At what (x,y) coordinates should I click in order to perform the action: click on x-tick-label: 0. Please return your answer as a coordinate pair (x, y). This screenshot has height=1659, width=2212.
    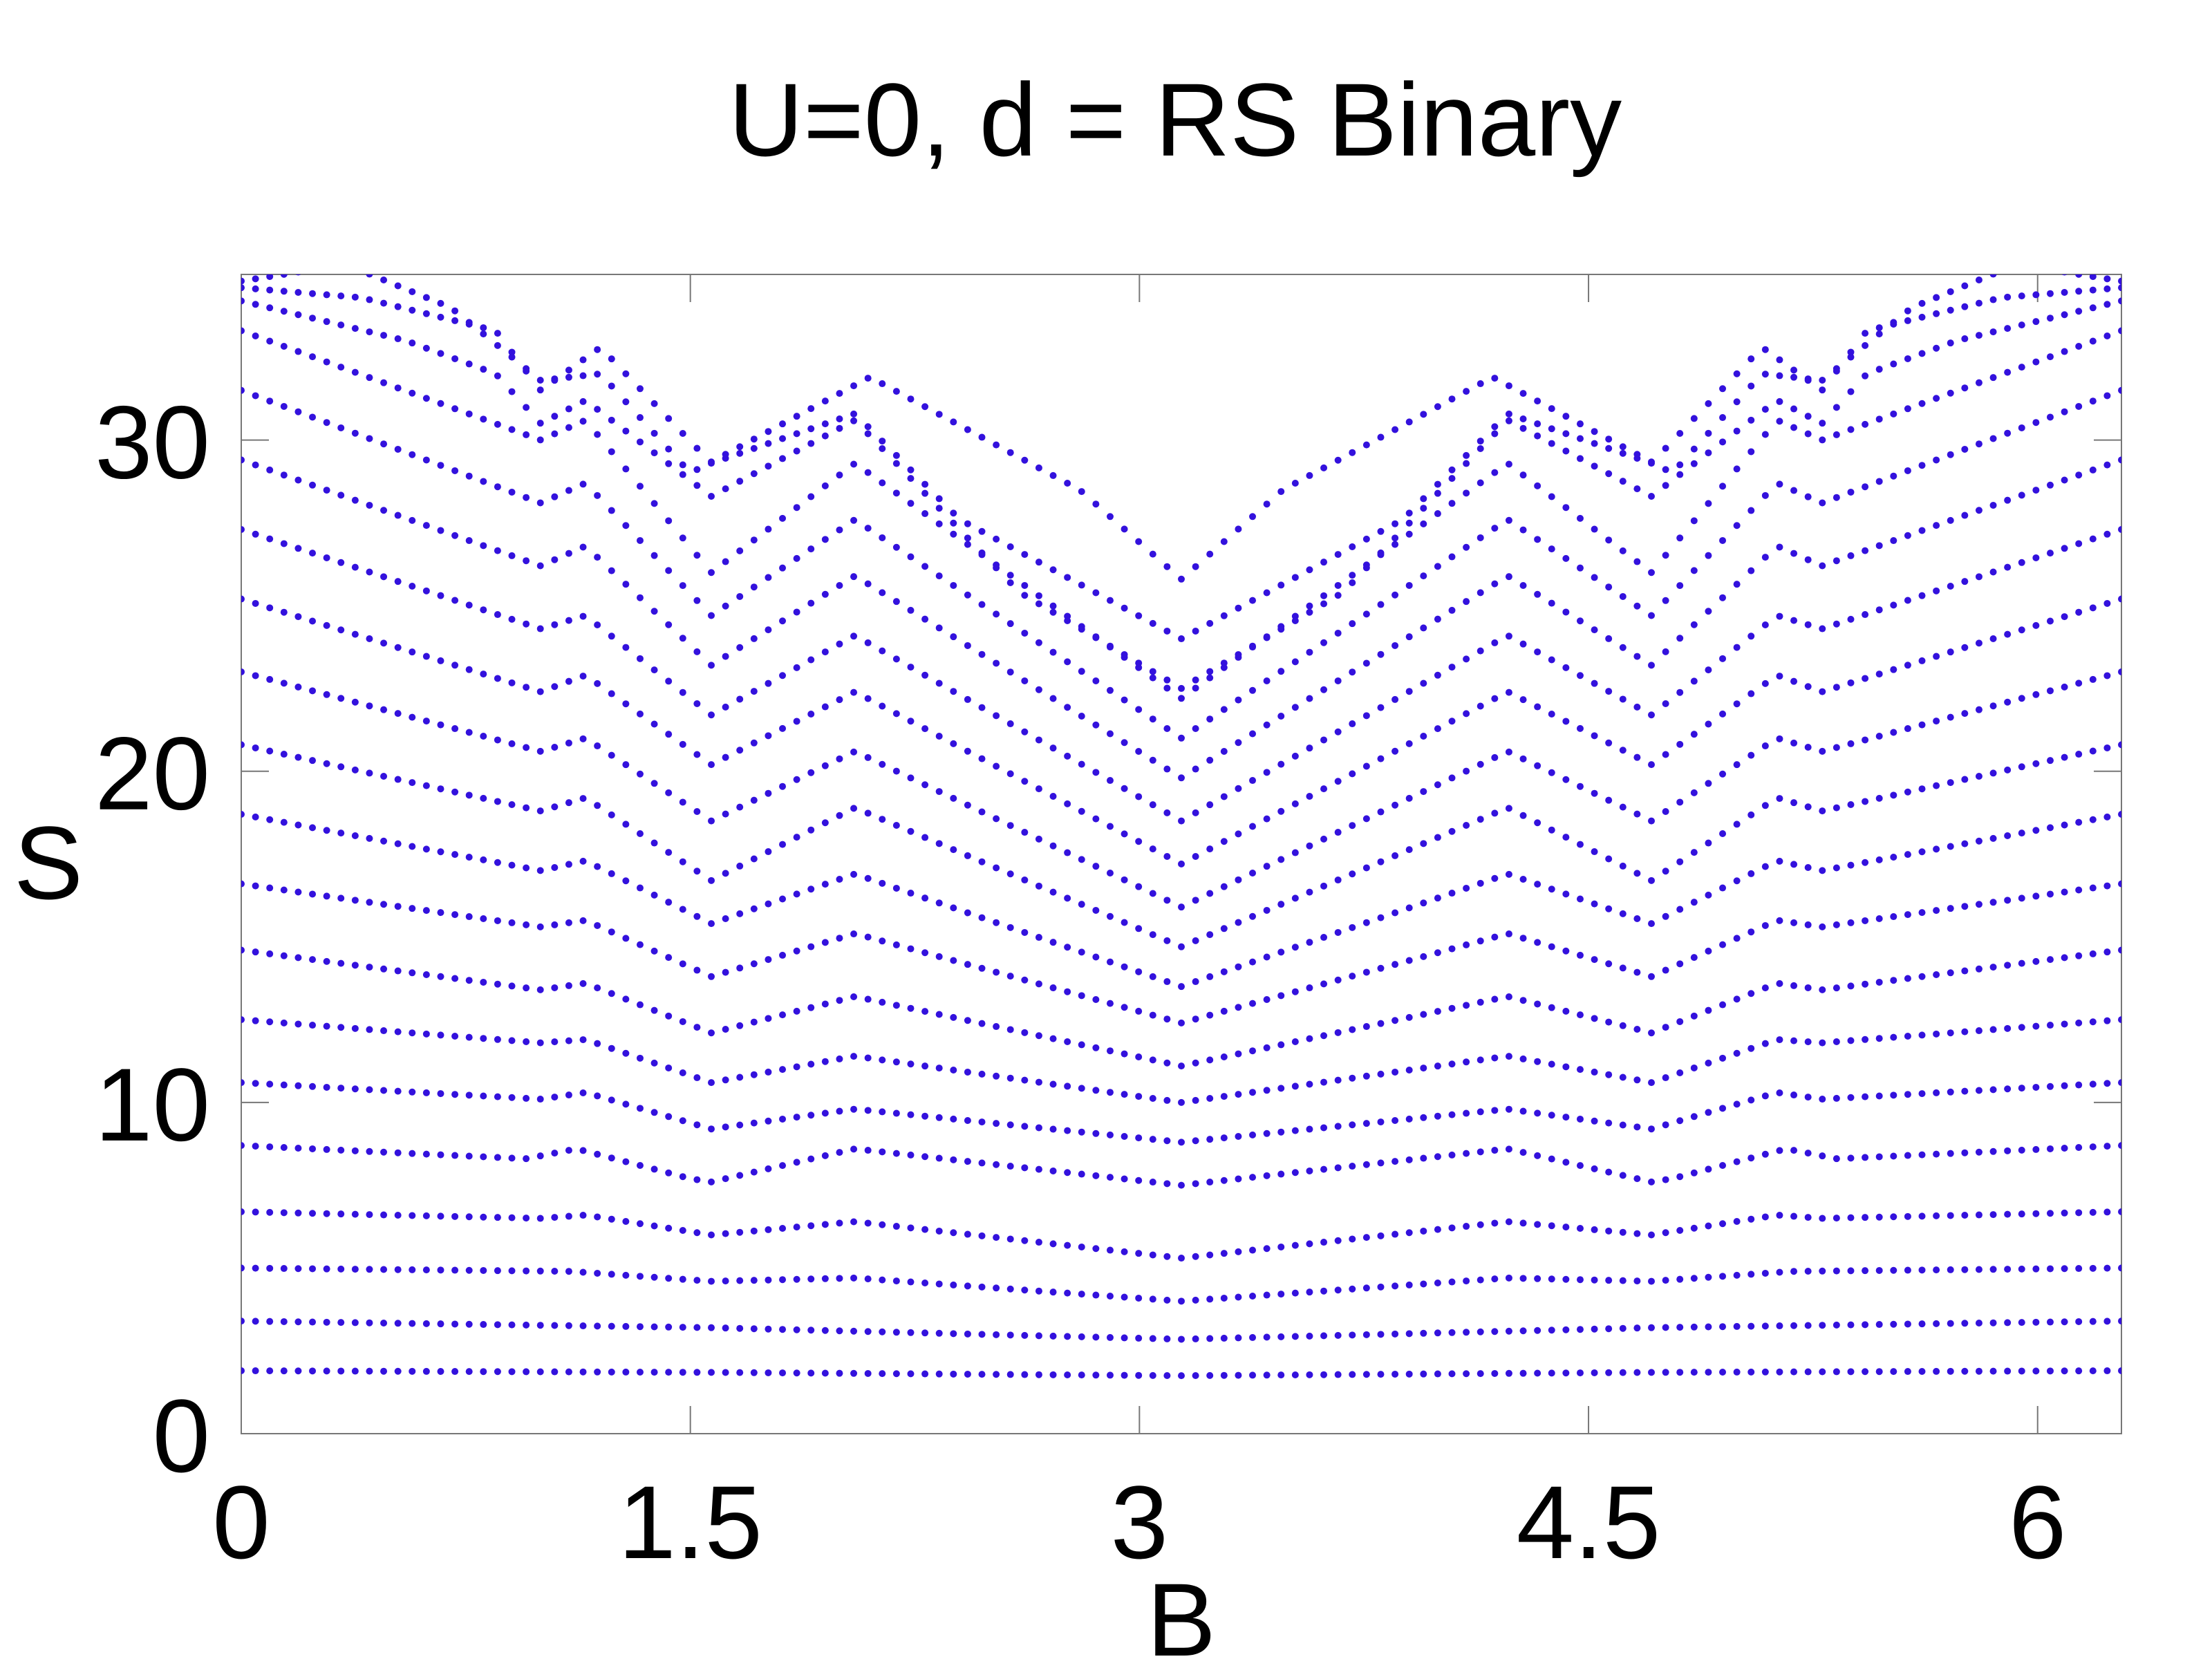
    Looking at the image, I should click on (241, 1522).